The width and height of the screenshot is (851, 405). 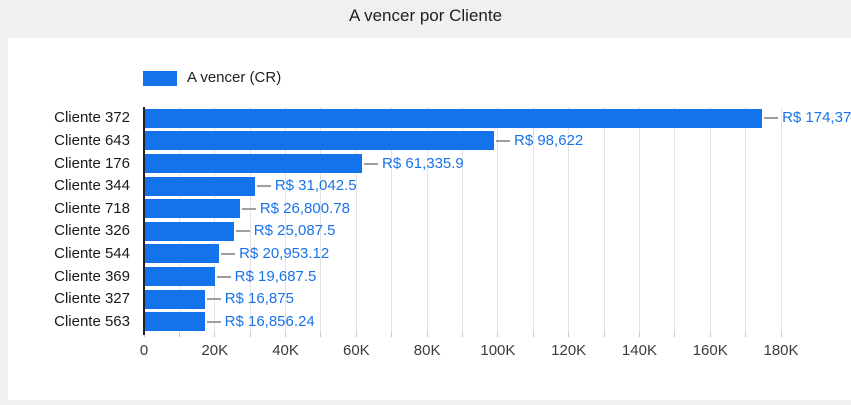 What do you see at coordinates (275, 276) in the screenshot?
I see `value-label: R$ 19,687.5` at bounding box center [275, 276].